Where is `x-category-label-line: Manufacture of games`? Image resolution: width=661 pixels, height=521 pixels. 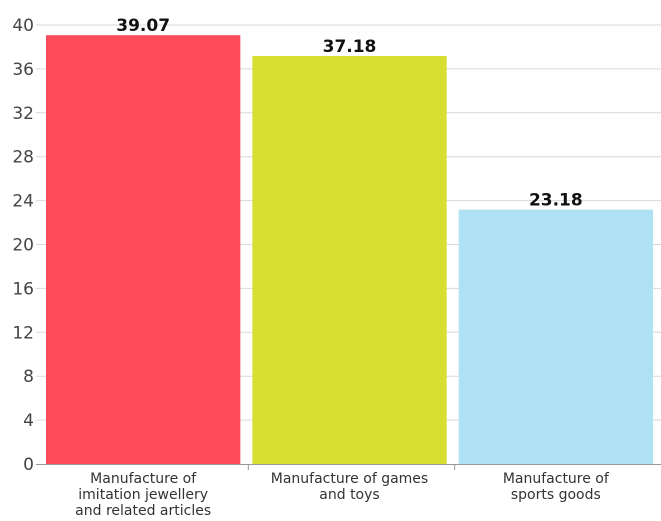
x-category-label-line: Manufacture of games is located at coordinates (349, 479).